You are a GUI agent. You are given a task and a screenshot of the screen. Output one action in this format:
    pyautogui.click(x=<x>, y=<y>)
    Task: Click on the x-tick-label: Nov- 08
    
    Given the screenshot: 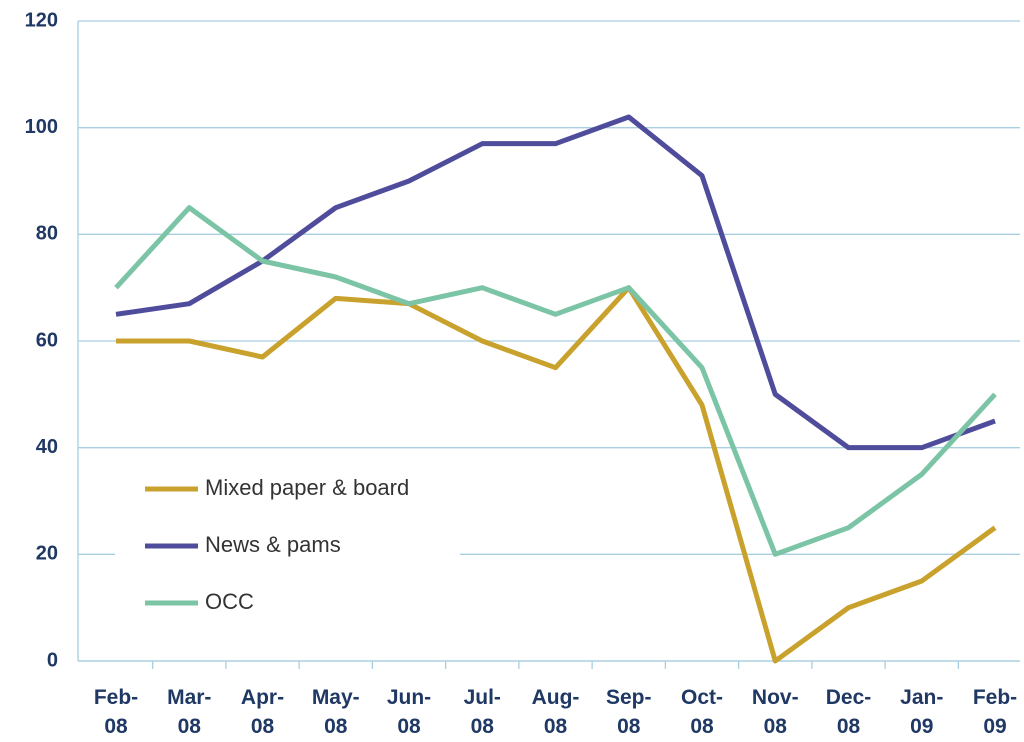 What is the action you would take?
    pyautogui.click(x=775, y=712)
    